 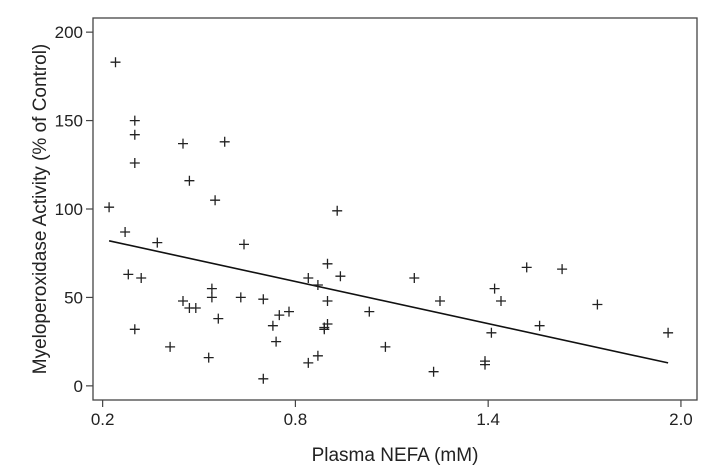 What do you see at coordinates (78, 386) in the screenshot?
I see `y-tick-label: 0` at bounding box center [78, 386].